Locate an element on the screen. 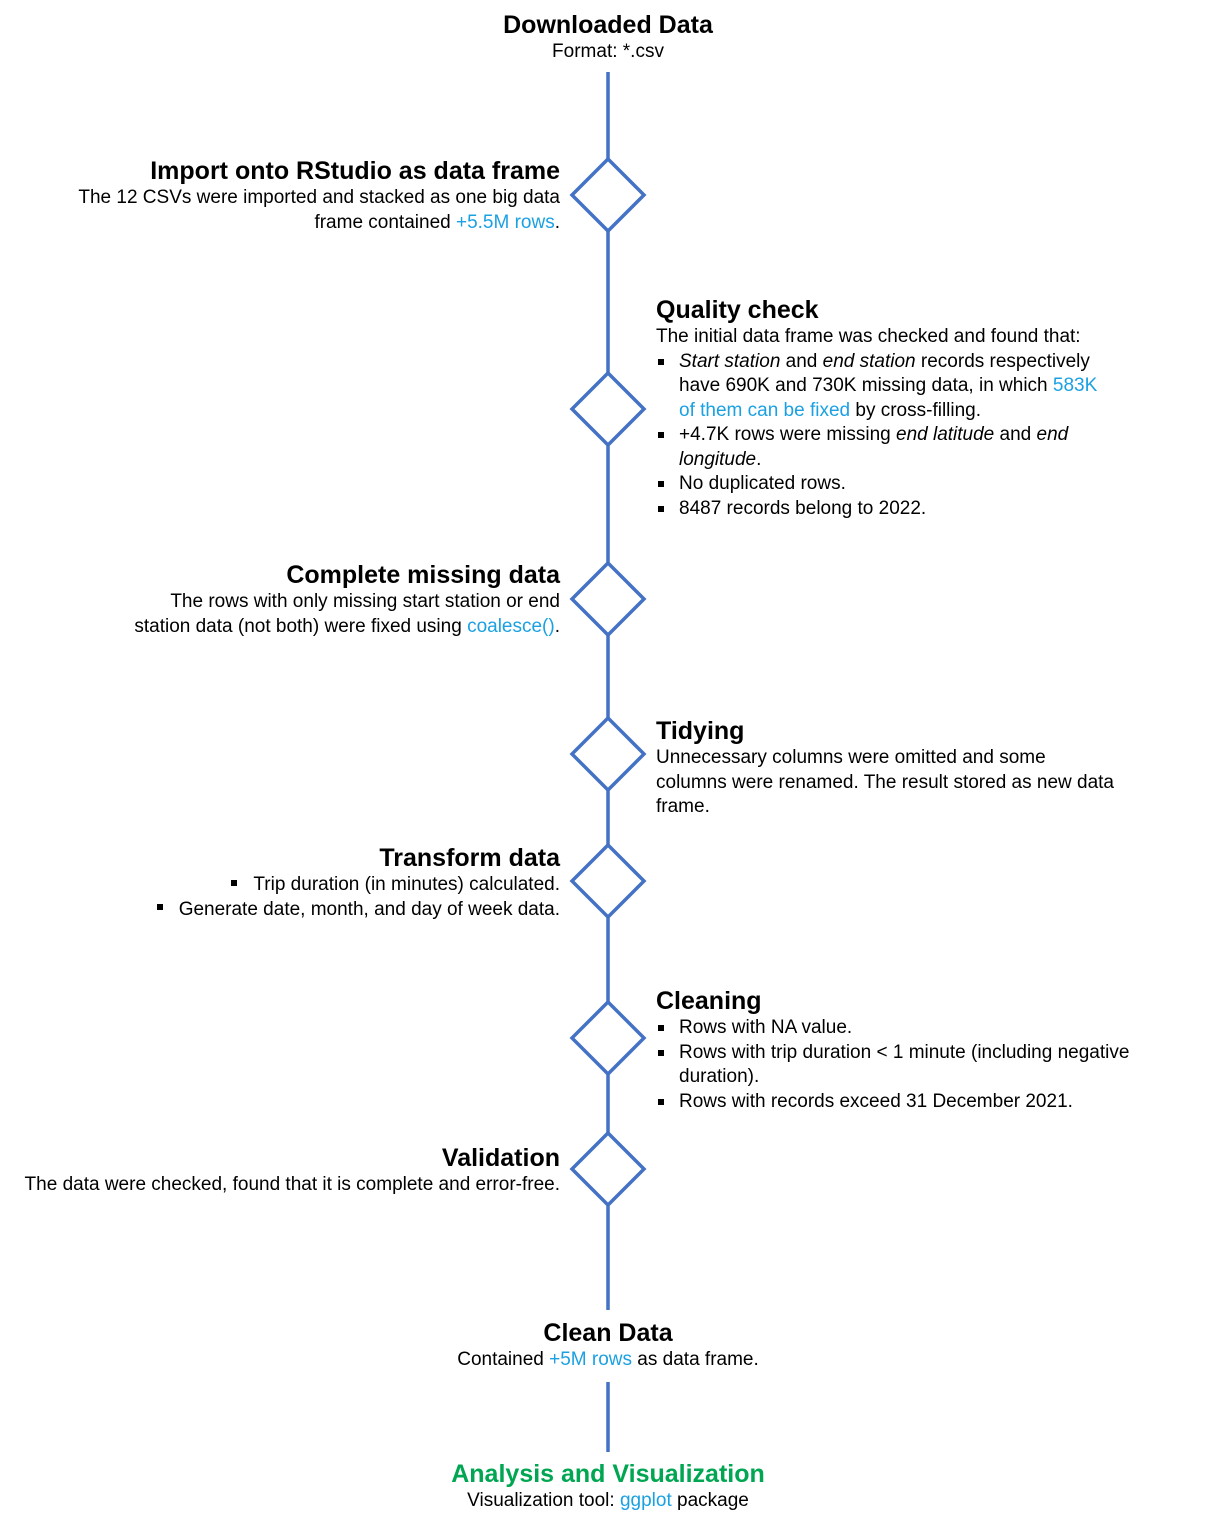 The width and height of the screenshot is (1228, 1527). step-import-highlight: +5.5M rows is located at coordinates (505, 222).